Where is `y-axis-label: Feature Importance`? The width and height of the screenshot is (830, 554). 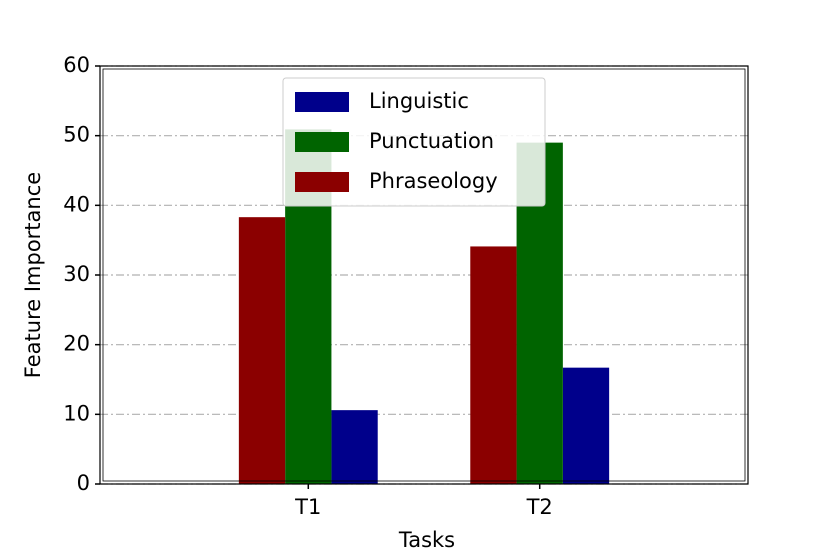
y-axis-label: Feature Importance is located at coordinates (33, 275).